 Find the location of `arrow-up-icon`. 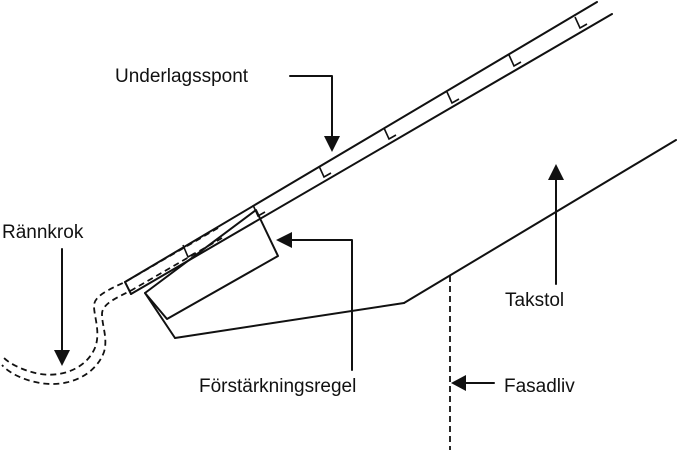

arrow-up-icon is located at coordinates (556, 172).